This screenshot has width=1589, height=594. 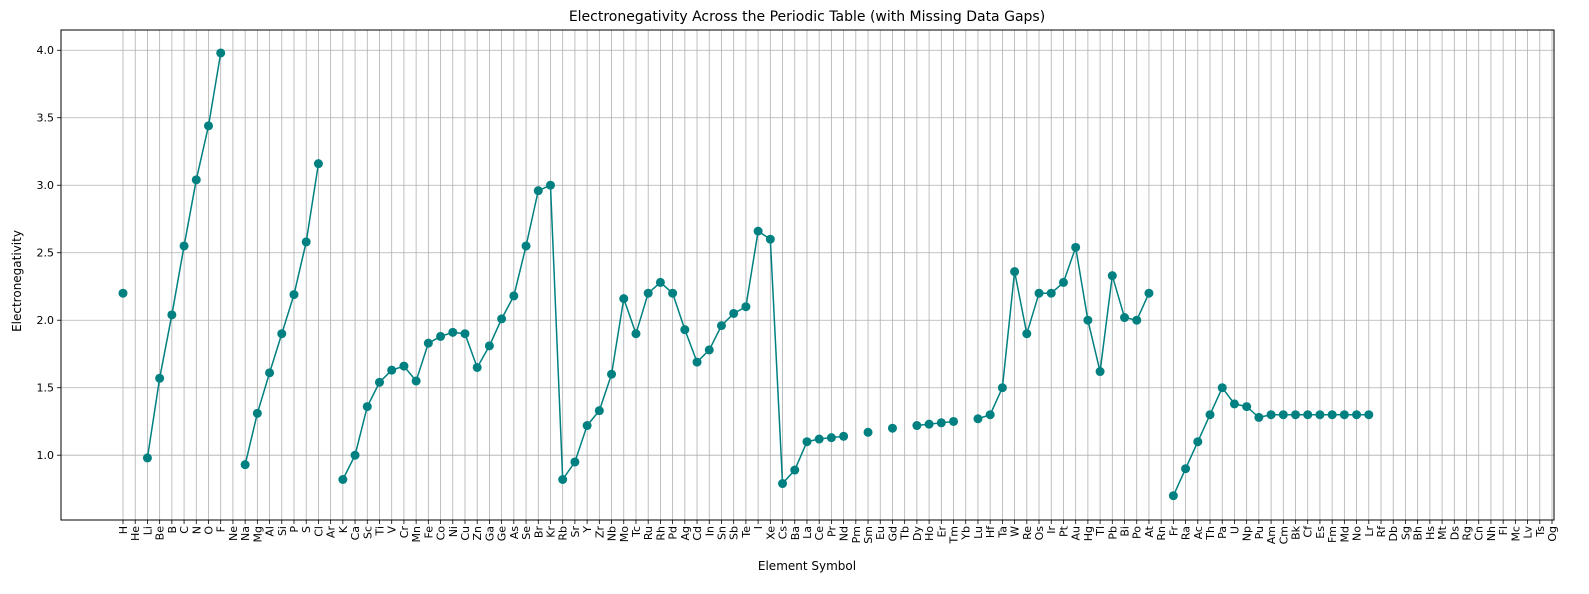 What do you see at coordinates (721, 326) in the screenshot?
I see `data-point-Sn` at bounding box center [721, 326].